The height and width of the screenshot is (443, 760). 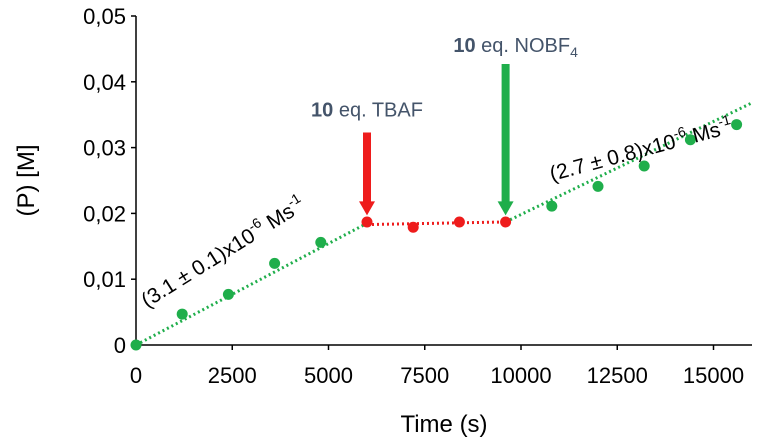 What do you see at coordinates (464, 46) in the screenshot?
I see `annotation-nobf-bold: 10` at bounding box center [464, 46].